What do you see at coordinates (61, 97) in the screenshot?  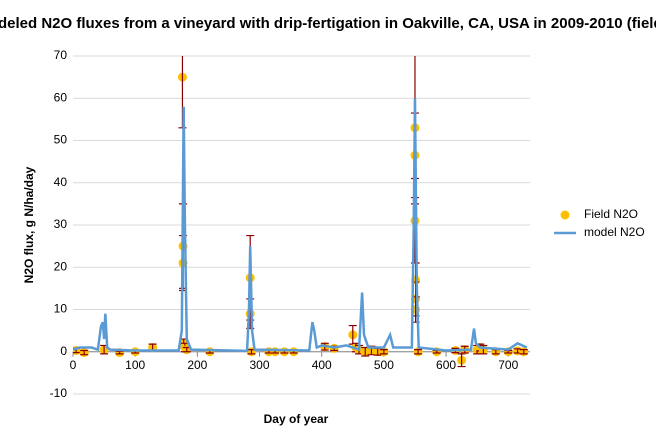 I see `y-tick-label: 60` at bounding box center [61, 97].